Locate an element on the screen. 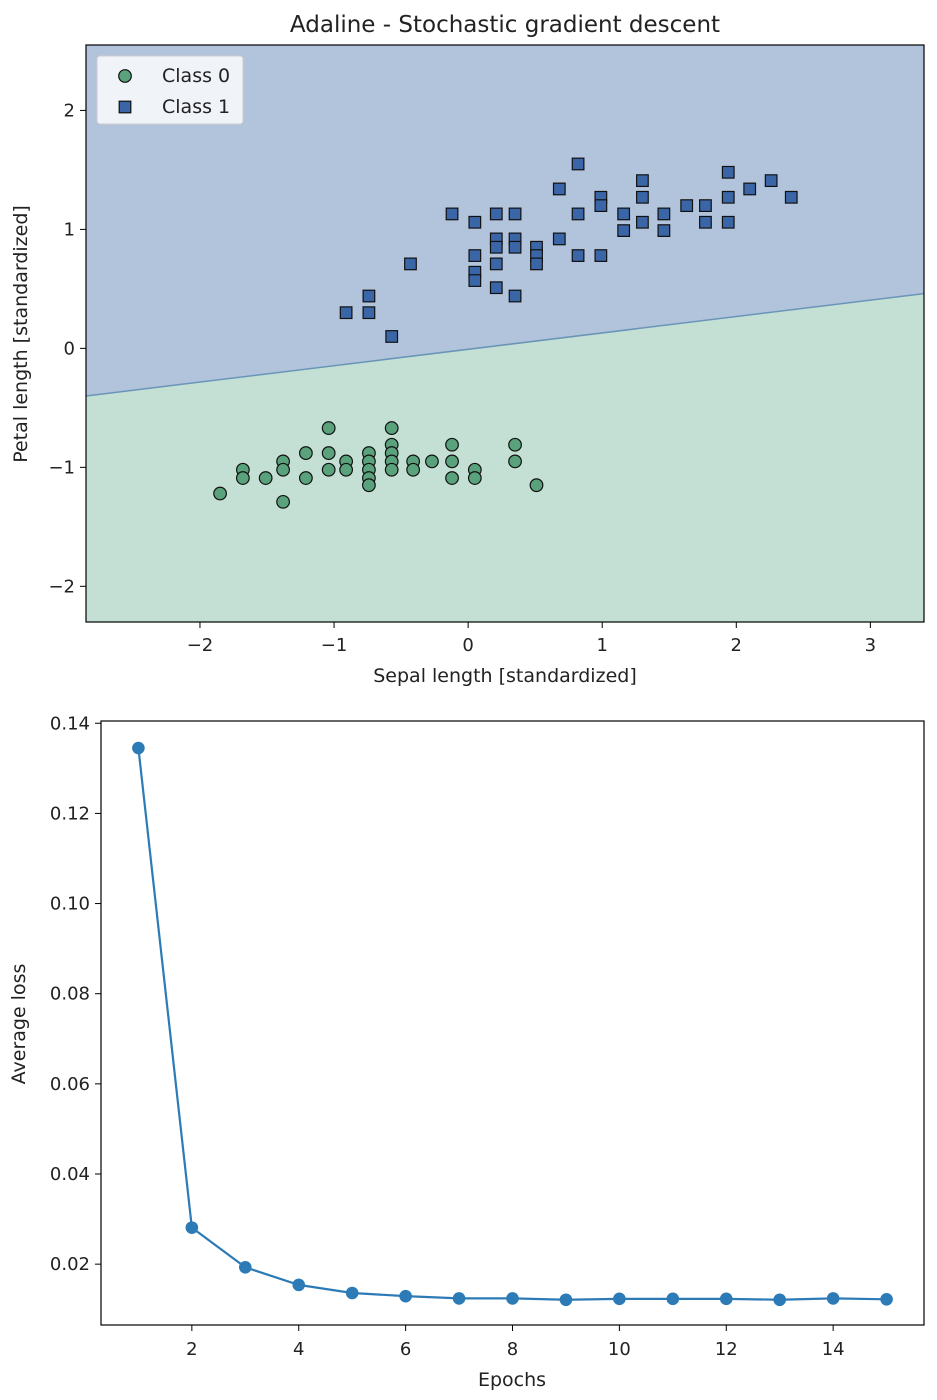  chart2-ytick-label: 0.08 is located at coordinates (70, 994).